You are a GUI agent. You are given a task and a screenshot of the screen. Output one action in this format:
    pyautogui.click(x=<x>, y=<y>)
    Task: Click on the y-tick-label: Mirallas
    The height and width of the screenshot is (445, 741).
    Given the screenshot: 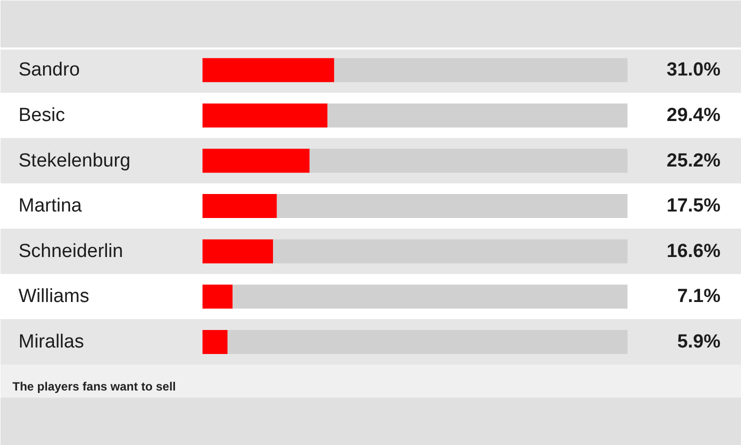 What is the action you would take?
    pyautogui.click(x=51, y=341)
    